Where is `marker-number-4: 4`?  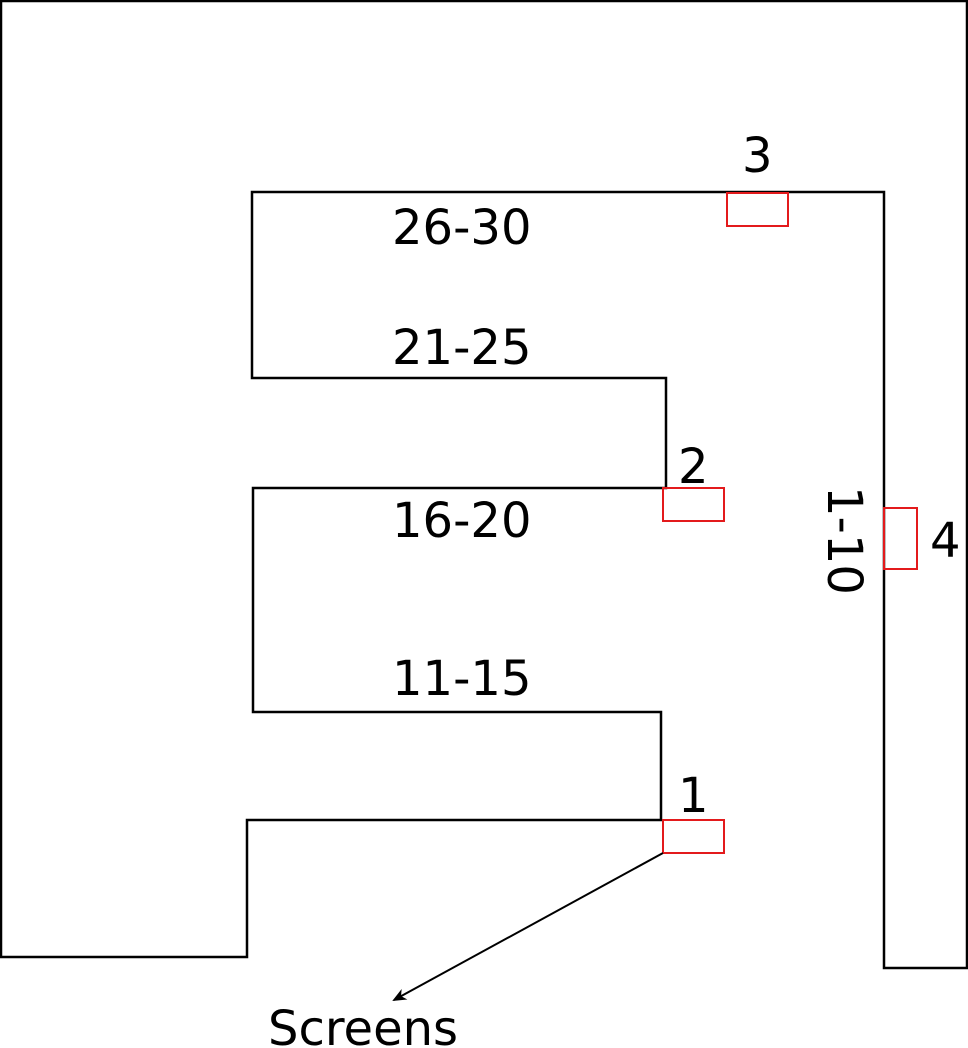
marker-number-4: 4 is located at coordinates (945, 541).